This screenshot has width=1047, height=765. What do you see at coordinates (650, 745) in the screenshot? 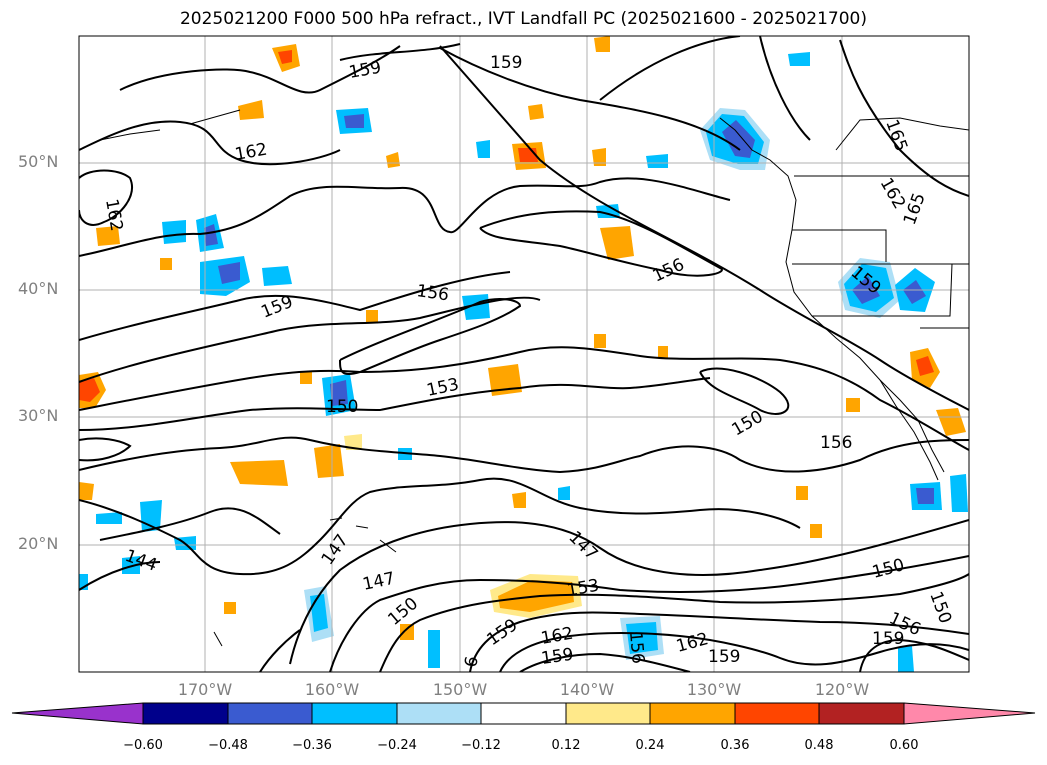
I see `colorbar-tick-label: 0.24` at bounding box center [650, 745].